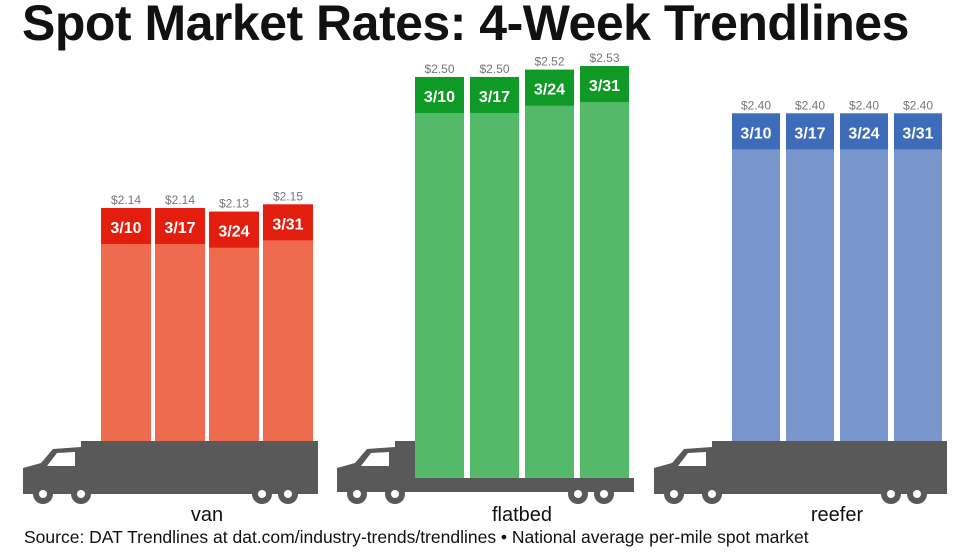  I want to click on bar-value-label: $2.15, so click(288, 196).